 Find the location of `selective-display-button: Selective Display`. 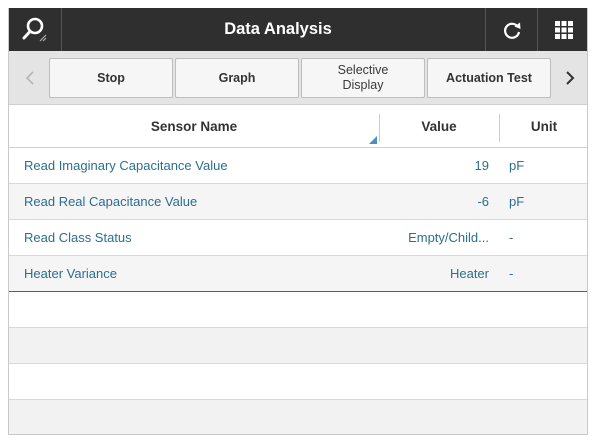

selective-display-button: Selective Display is located at coordinates (363, 78).